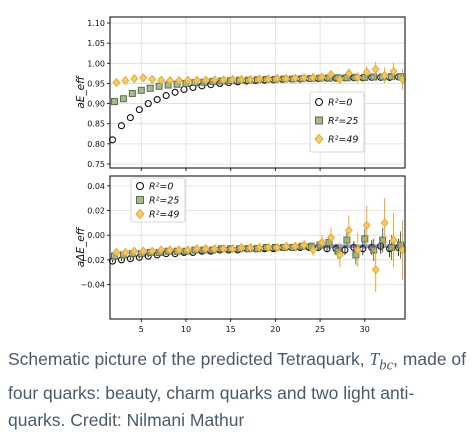 Image resolution: width=474 pixels, height=441 pixels. What do you see at coordinates (161, 187) in the screenshot?
I see `bottom-legend-label-0: R²=0` at bounding box center [161, 187].